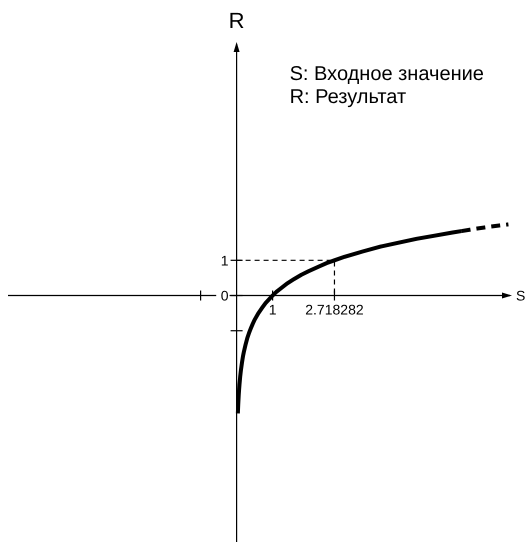 This screenshot has height=542, width=530. Describe the element at coordinates (224, 296) in the screenshot. I see `y-tick-label: 0` at that location.